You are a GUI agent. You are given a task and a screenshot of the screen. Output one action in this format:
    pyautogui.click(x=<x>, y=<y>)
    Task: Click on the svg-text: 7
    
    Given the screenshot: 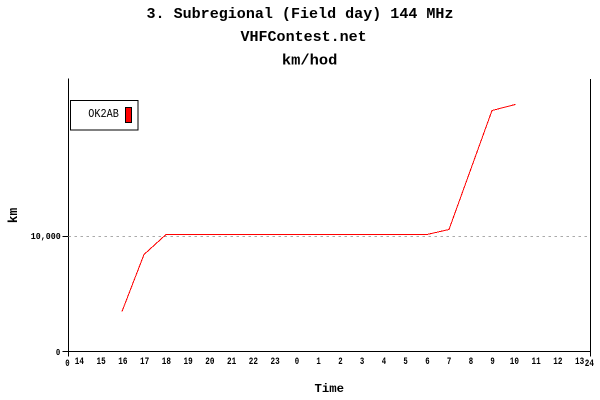 What is the action you would take?
    pyautogui.click(x=449, y=362)
    